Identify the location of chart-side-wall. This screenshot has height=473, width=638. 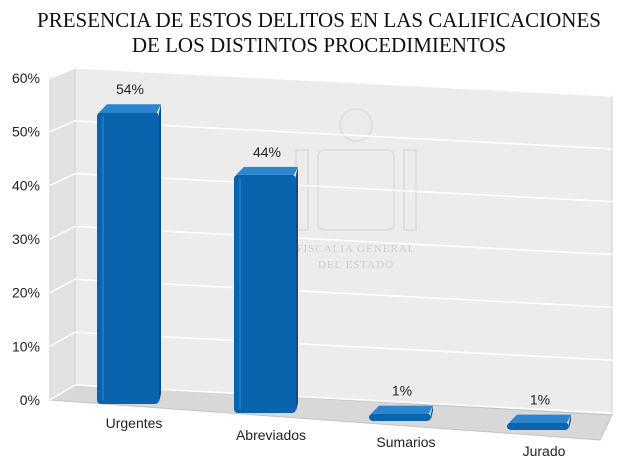
(62, 234).